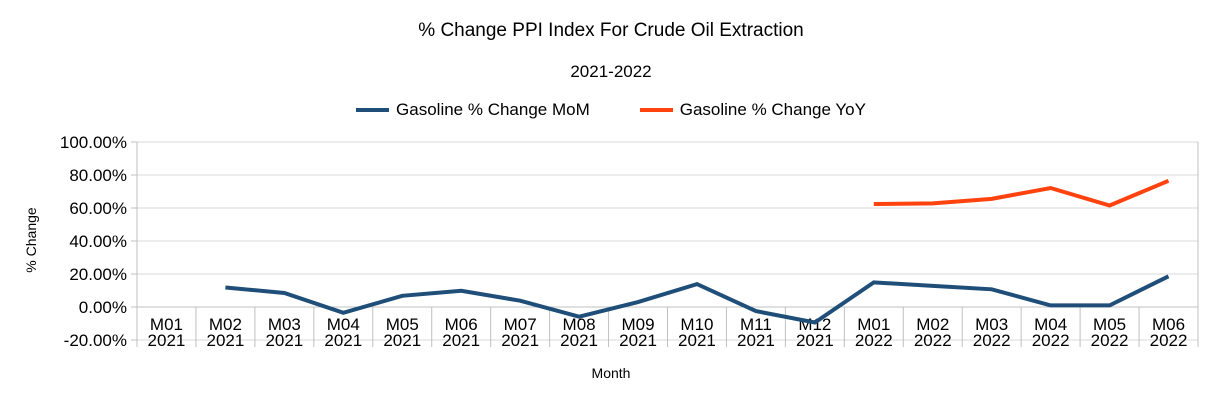  Describe the element at coordinates (103, 307) in the screenshot. I see `y-tick-label: 0.00%` at that location.